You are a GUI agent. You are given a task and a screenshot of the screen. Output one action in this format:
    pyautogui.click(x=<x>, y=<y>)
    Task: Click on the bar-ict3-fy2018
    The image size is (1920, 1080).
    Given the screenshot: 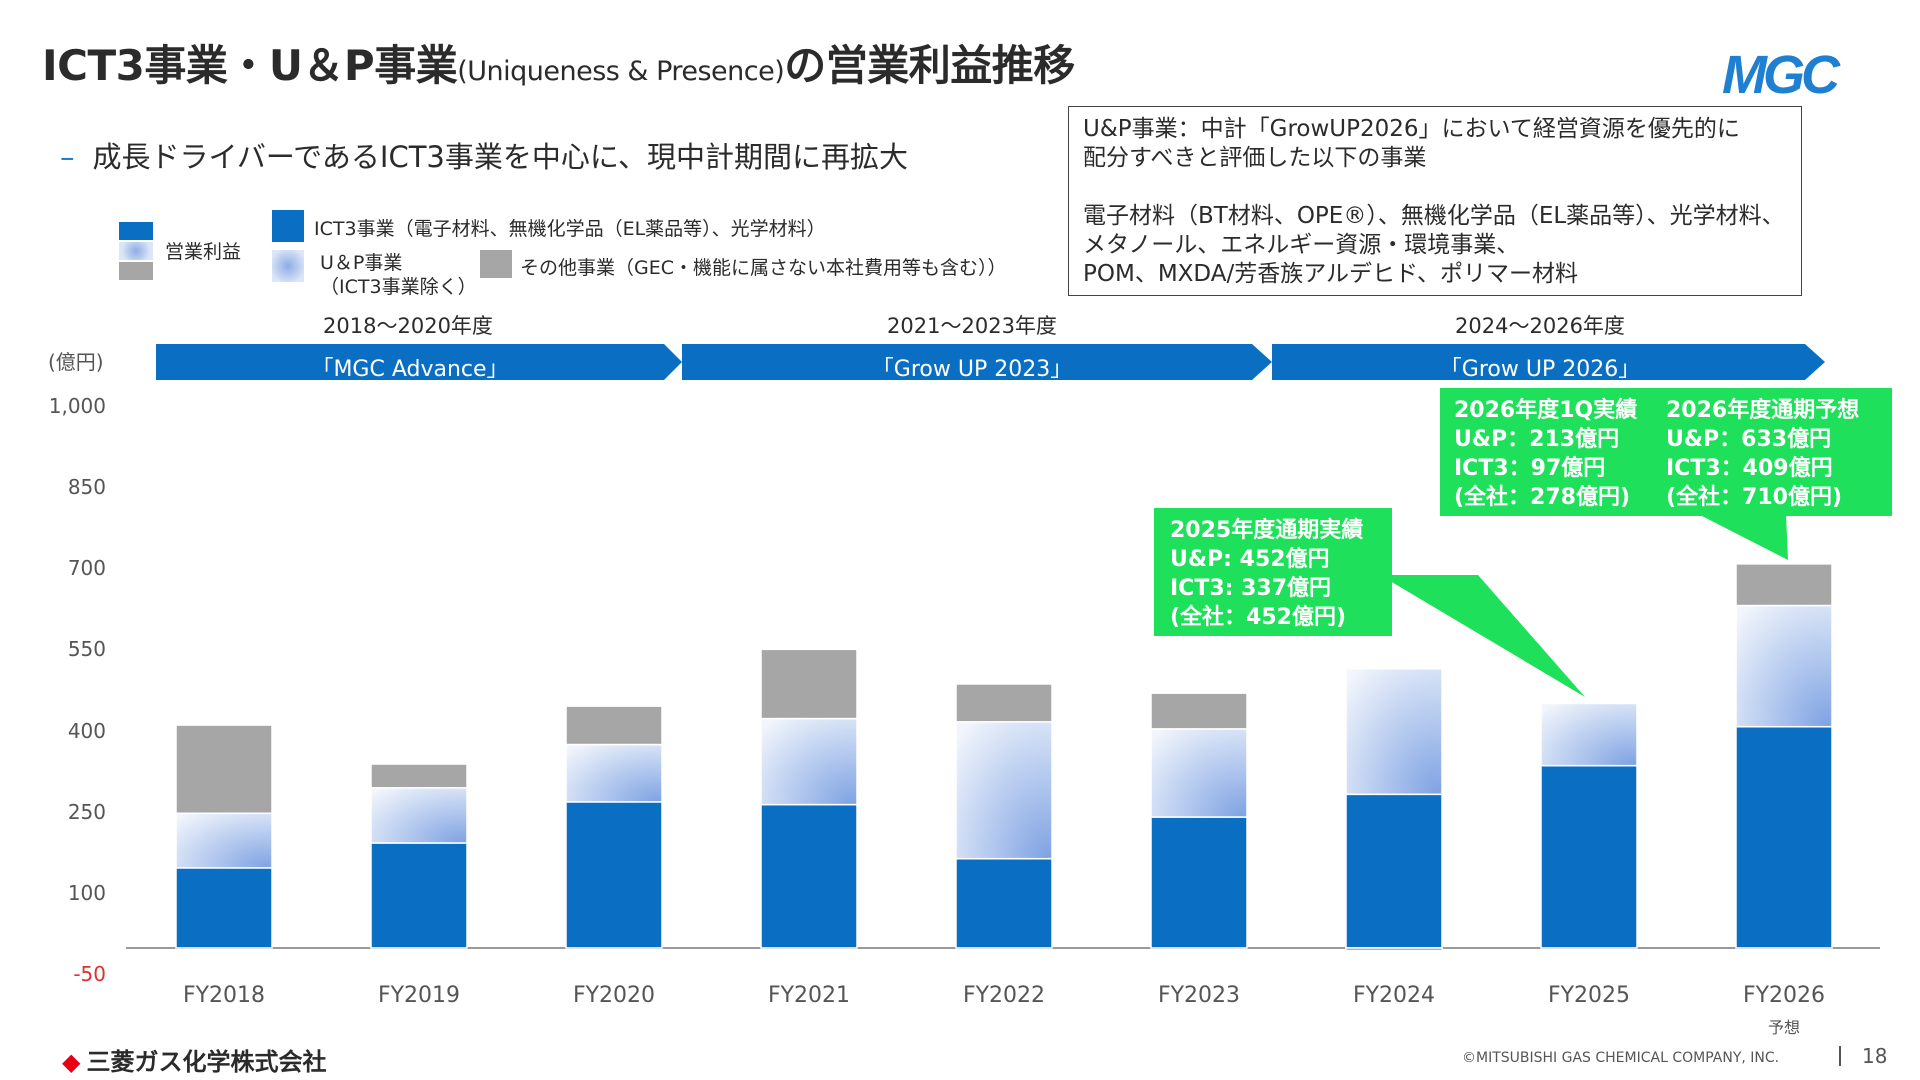 What is the action you would take?
    pyautogui.click(x=224, y=908)
    